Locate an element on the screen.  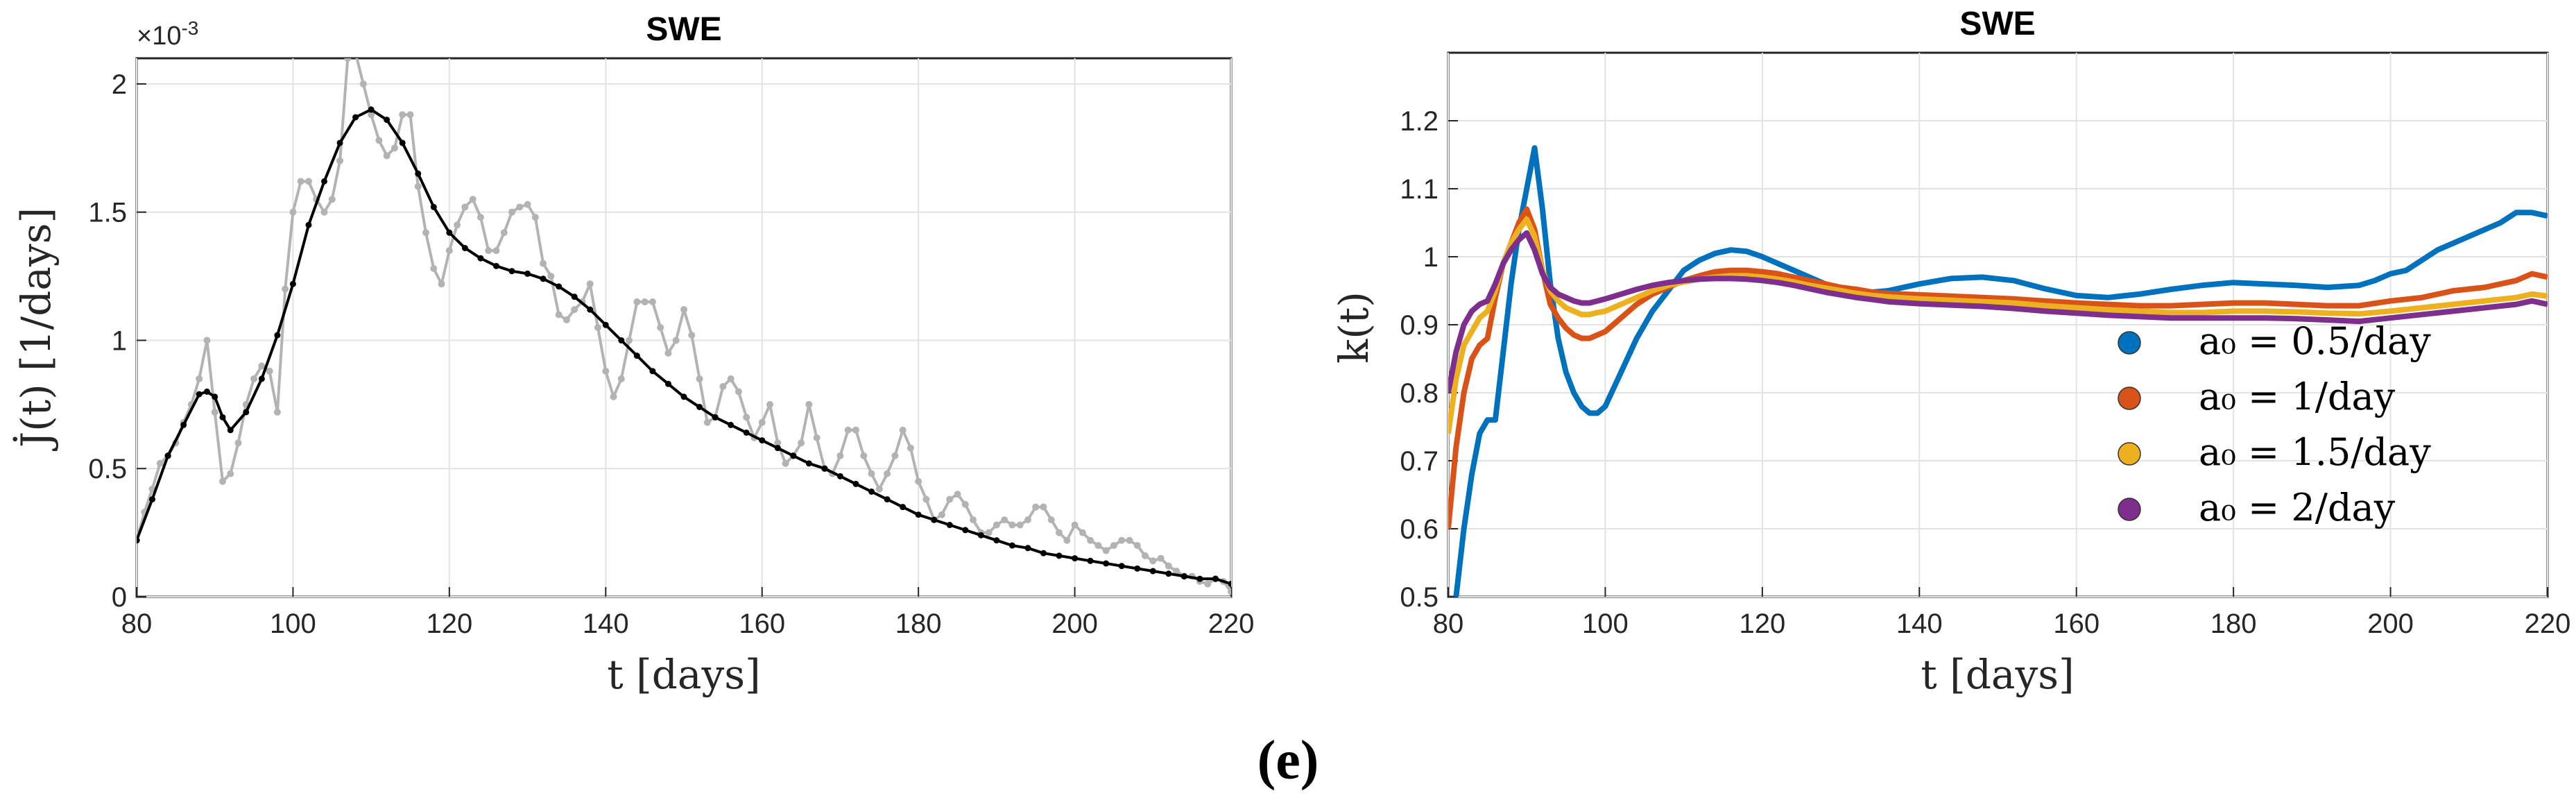
y-tick-label: 0.5 is located at coordinates (107, 469).